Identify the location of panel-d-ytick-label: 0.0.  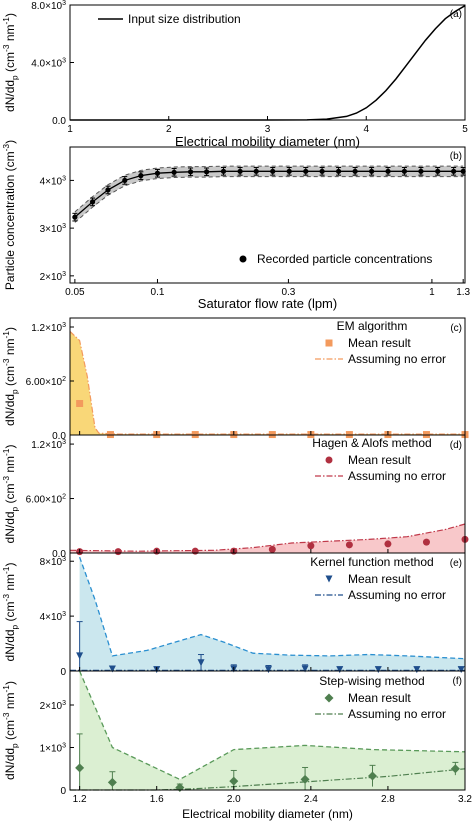
(59, 554).